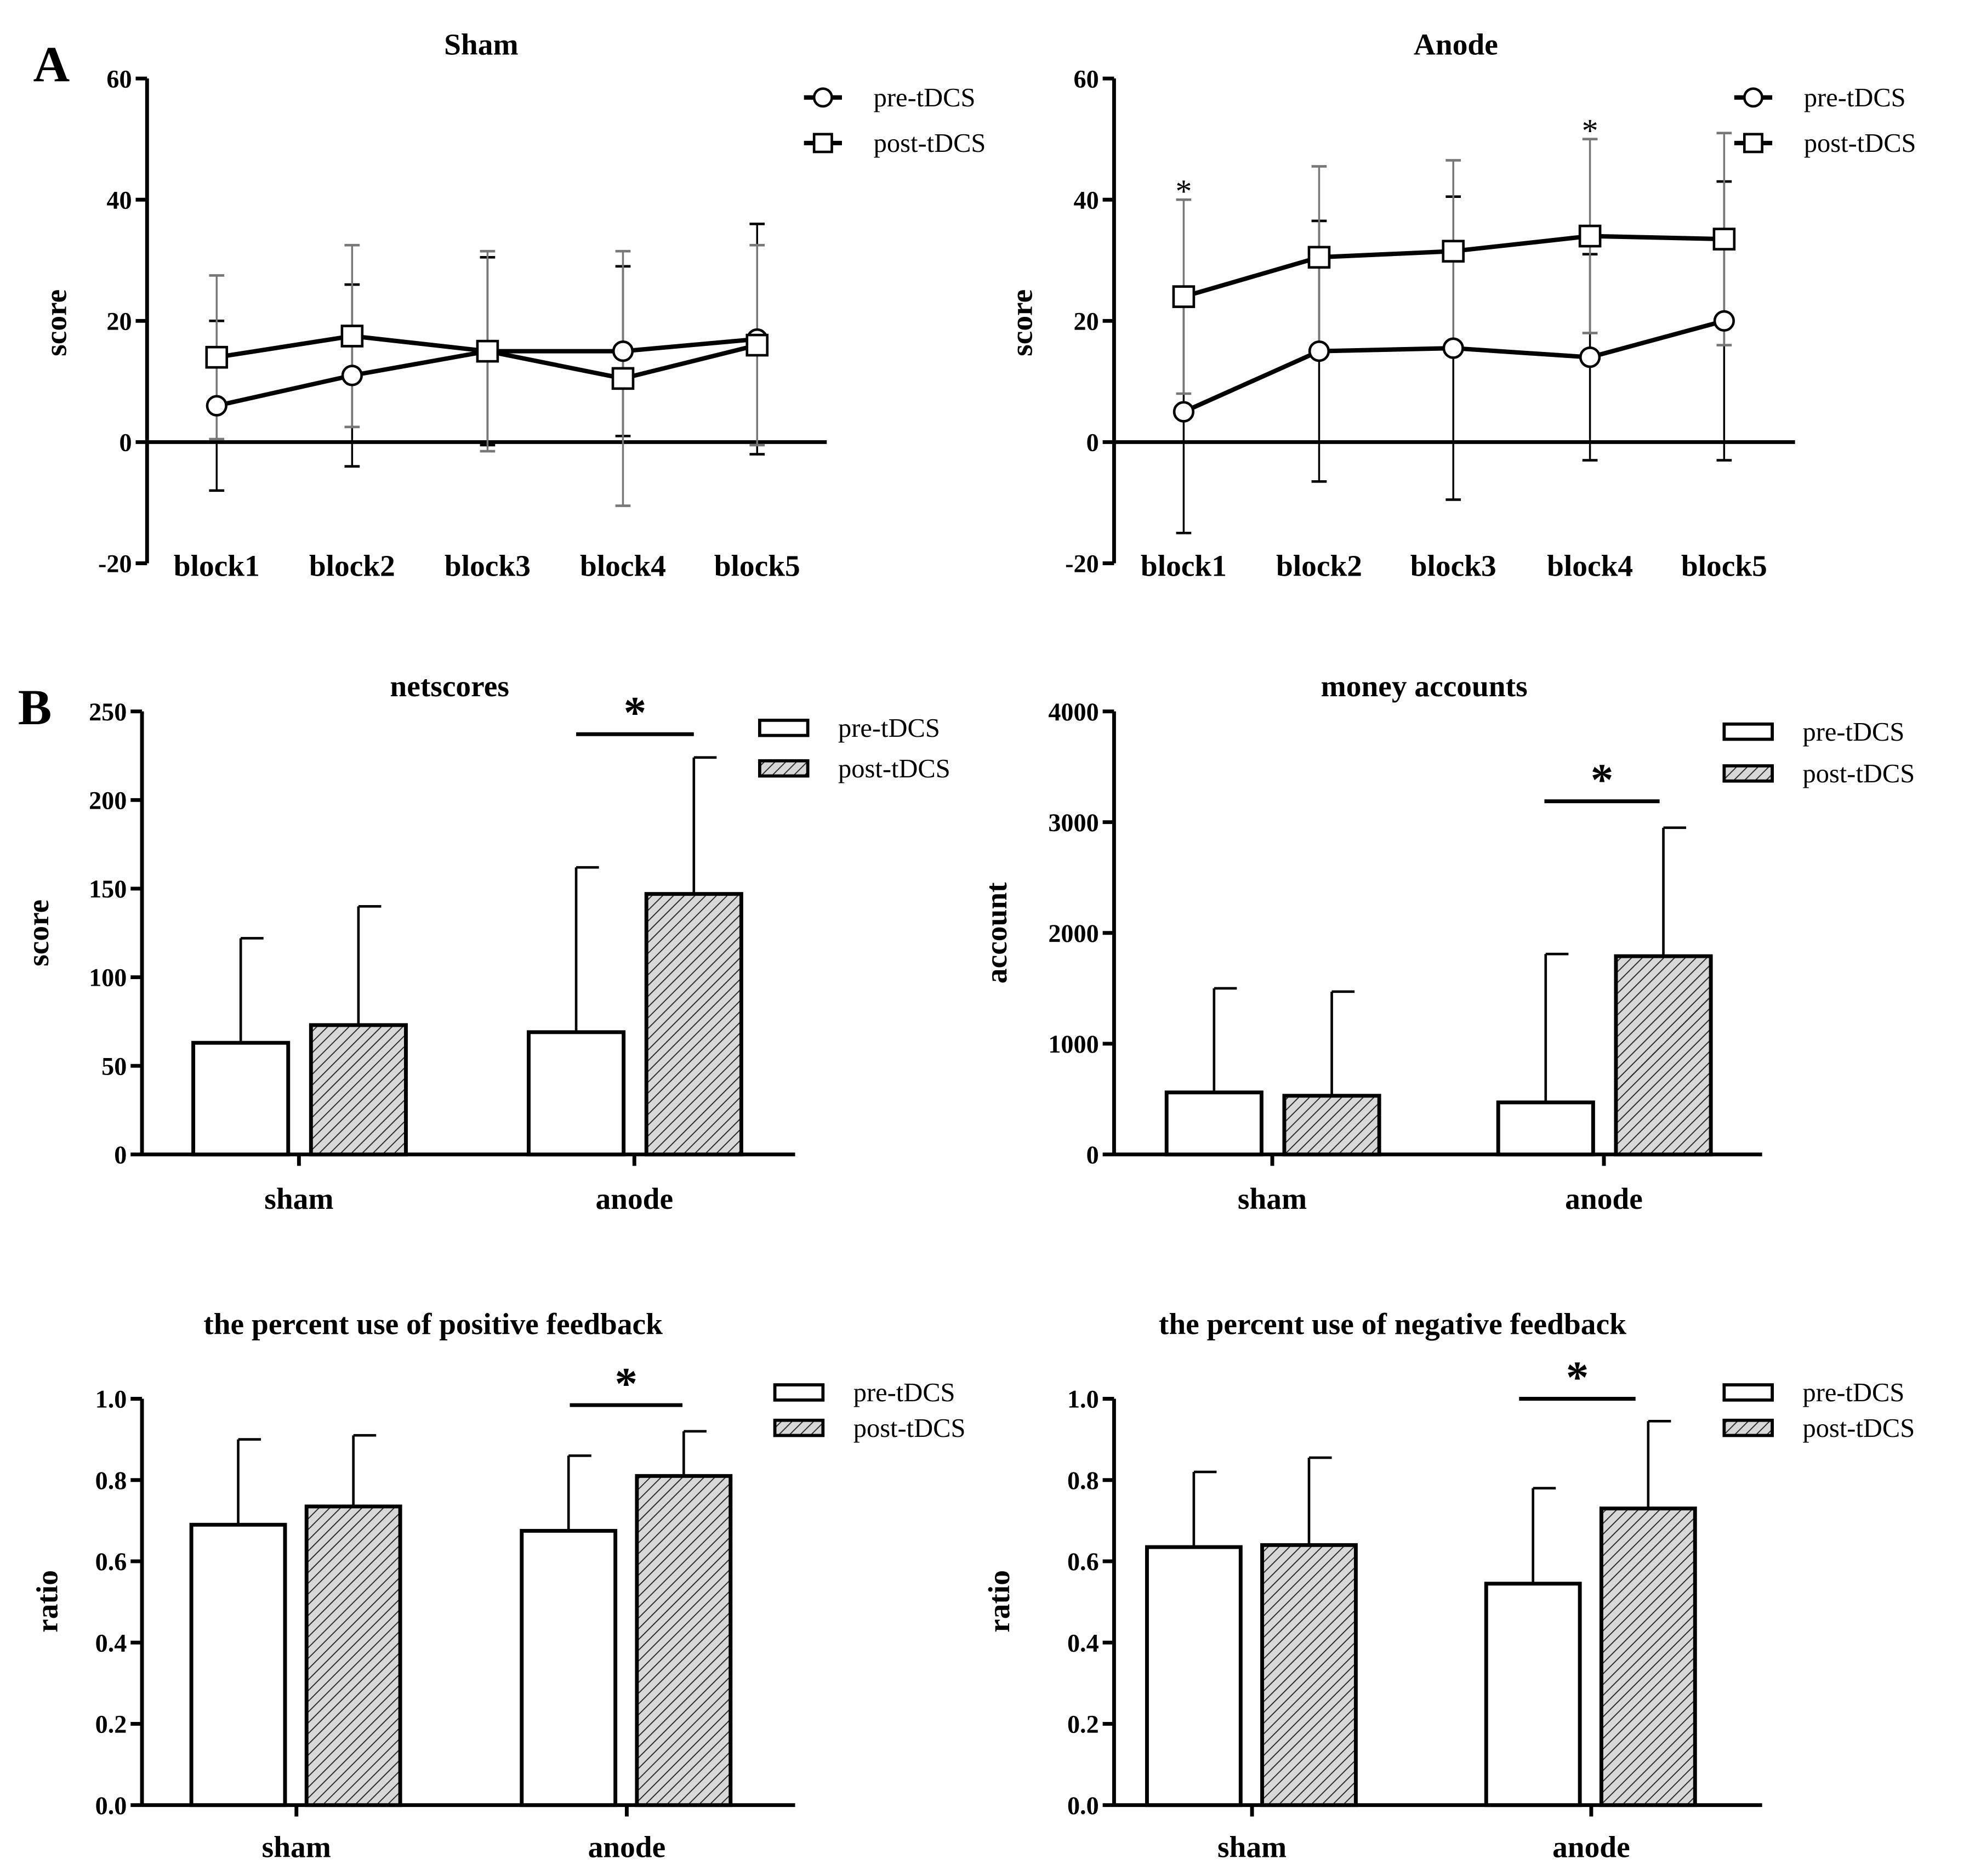  Describe the element at coordinates (1073, 1044) in the screenshot. I see `y-tick-label: 1000` at that location.